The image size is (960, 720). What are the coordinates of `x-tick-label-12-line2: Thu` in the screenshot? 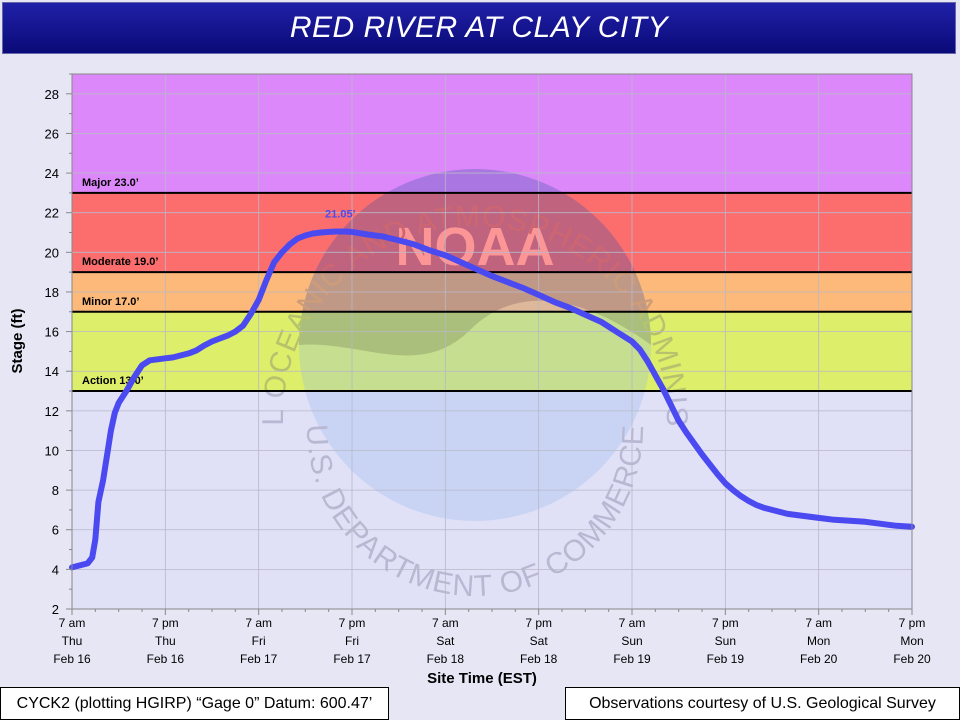 It's located at (165, 641).